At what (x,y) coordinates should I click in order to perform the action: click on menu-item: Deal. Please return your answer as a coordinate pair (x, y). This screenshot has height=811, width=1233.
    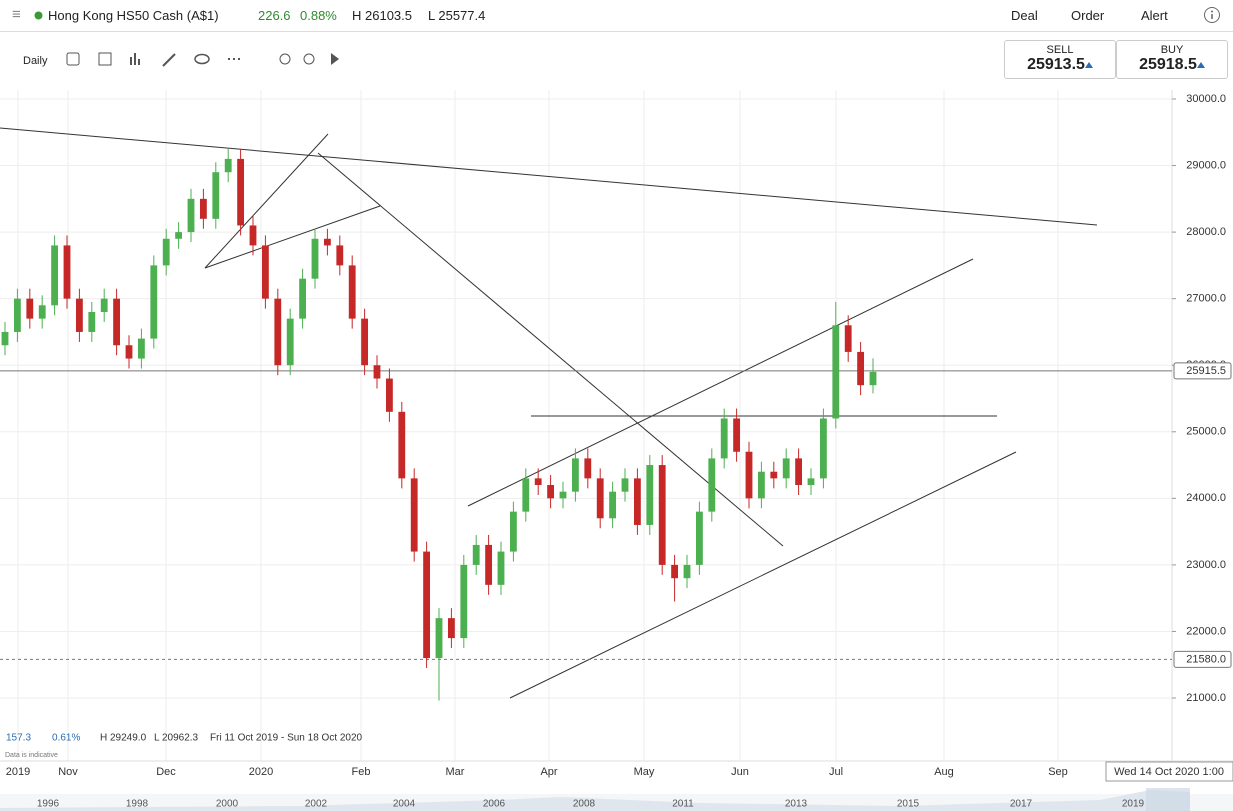
    Looking at the image, I should click on (1024, 15).